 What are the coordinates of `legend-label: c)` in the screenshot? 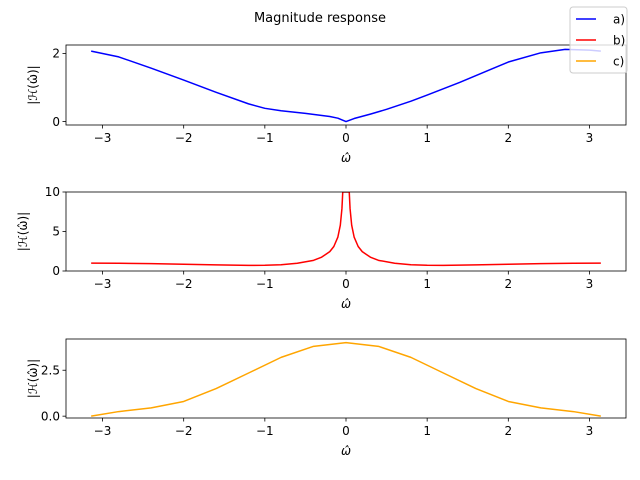 It's located at (618, 62).